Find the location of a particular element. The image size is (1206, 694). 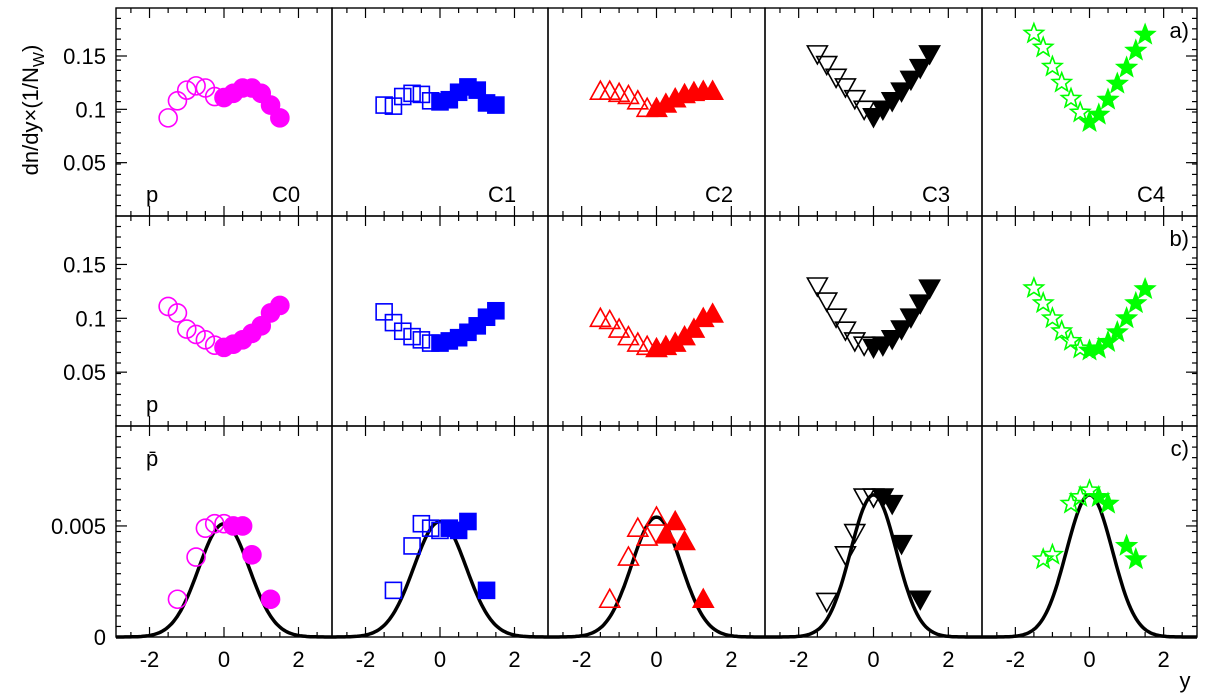

panel-r0-c2: C2 is located at coordinates (656, 112).